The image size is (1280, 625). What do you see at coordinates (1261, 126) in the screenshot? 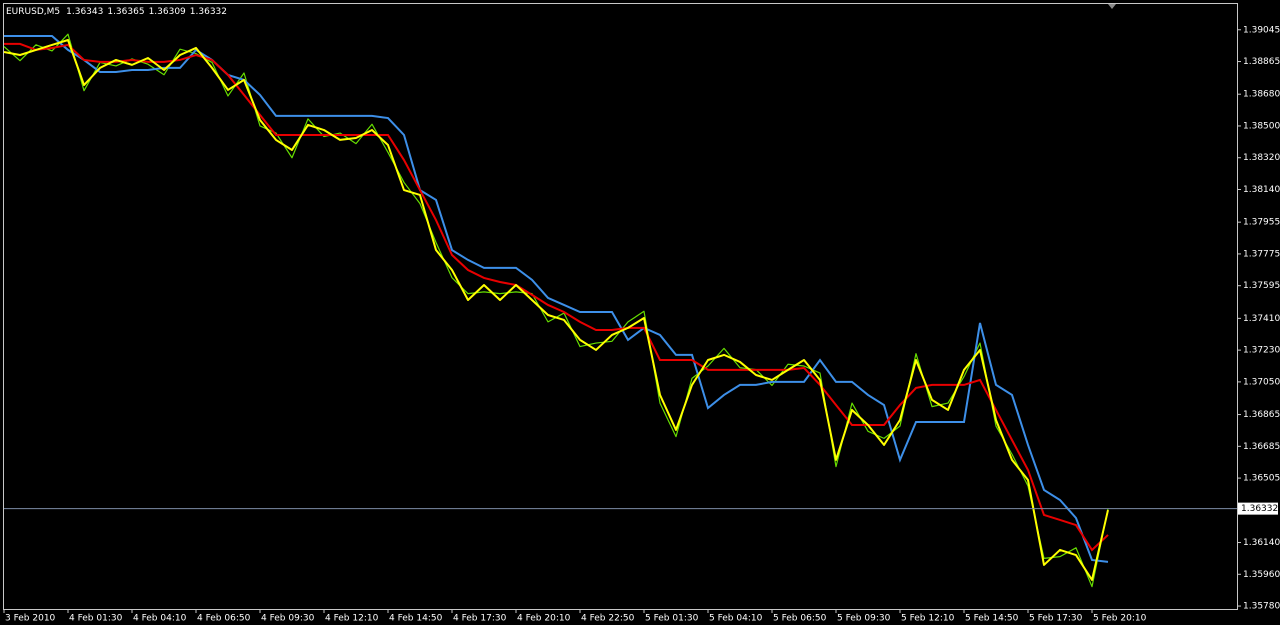
I see `y-tick-label: 1.38500` at bounding box center [1261, 126].